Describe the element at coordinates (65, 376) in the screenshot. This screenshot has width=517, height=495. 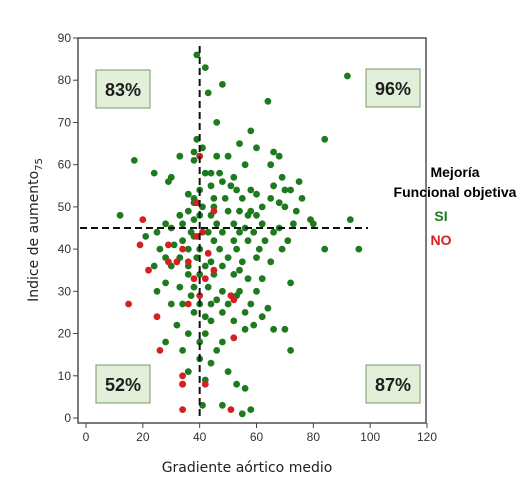
I see `y-tick-label: 10` at that location.